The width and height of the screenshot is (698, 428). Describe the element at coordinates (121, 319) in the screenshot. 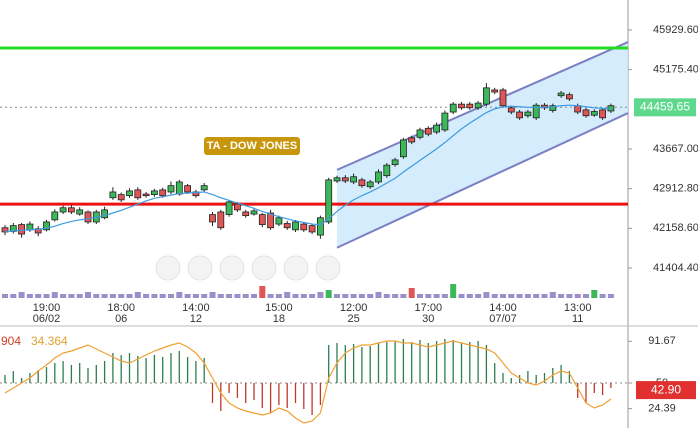

I see `x-tick-date: 06` at that location.